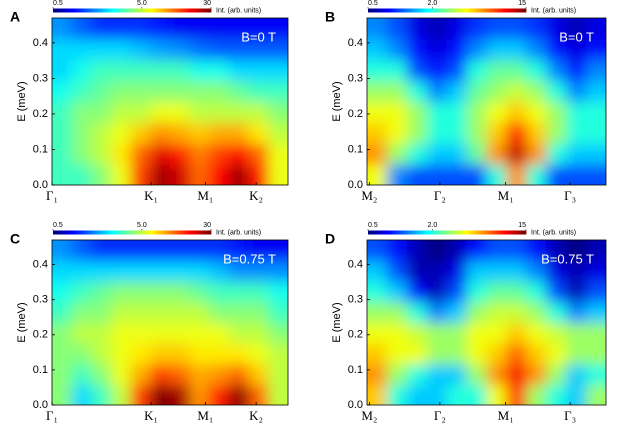 This screenshot has width=623, height=441. What do you see at coordinates (238, 232) in the screenshot?
I see `colorbar-label: Int. (arb. units)` at bounding box center [238, 232].